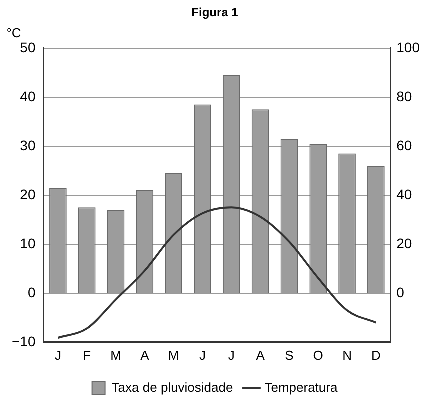  What do you see at coordinates (28, 47) in the screenshot?
I see `y-tick-label: 50` at bounding box center [28, 47].